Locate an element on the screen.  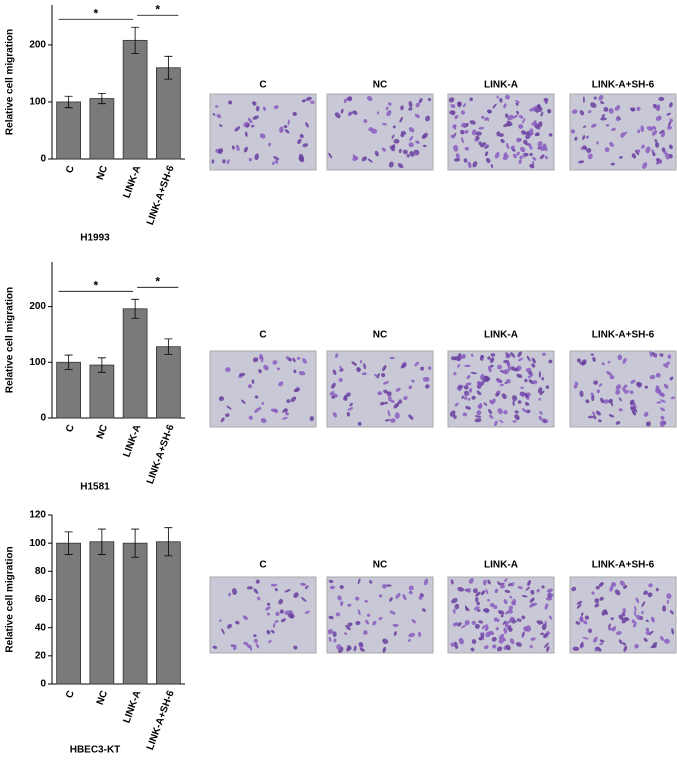
x-tick-label: NC is located at coordinates (102, 697).